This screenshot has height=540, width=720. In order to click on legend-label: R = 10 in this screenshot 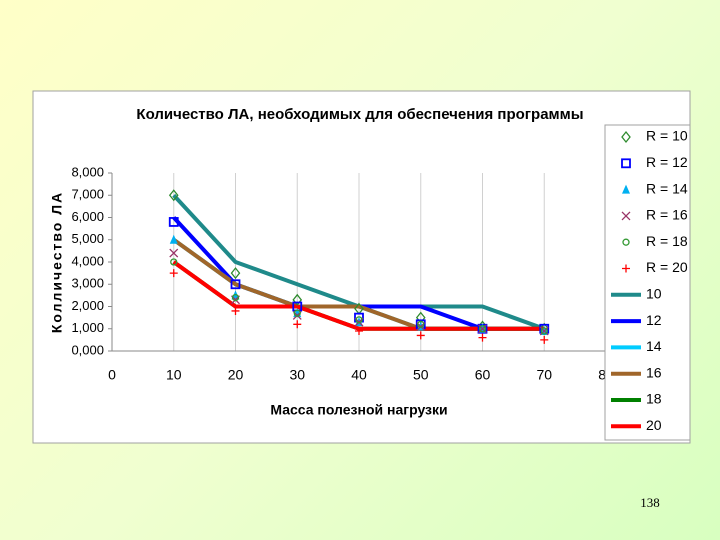, I will do `click(667, 136)`.